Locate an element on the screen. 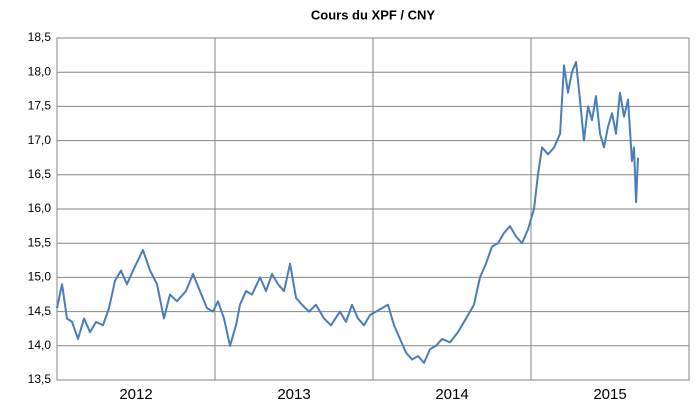 This screenshot has height=407, width=695. chart-title: Cours du XPF / CNY is located at coordinates (373, 14).